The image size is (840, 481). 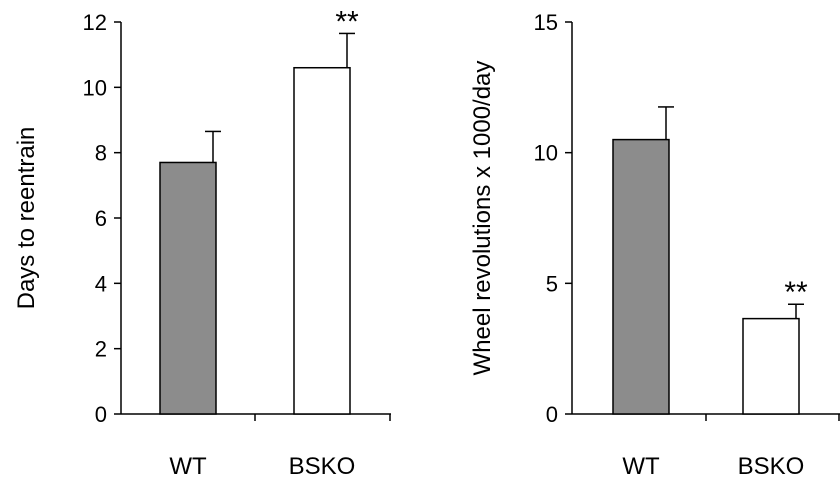 What do you see at coordinates (101, 218) in the screenshot?
I see `y-tick-label: 6` at bounding box center [101, 218].